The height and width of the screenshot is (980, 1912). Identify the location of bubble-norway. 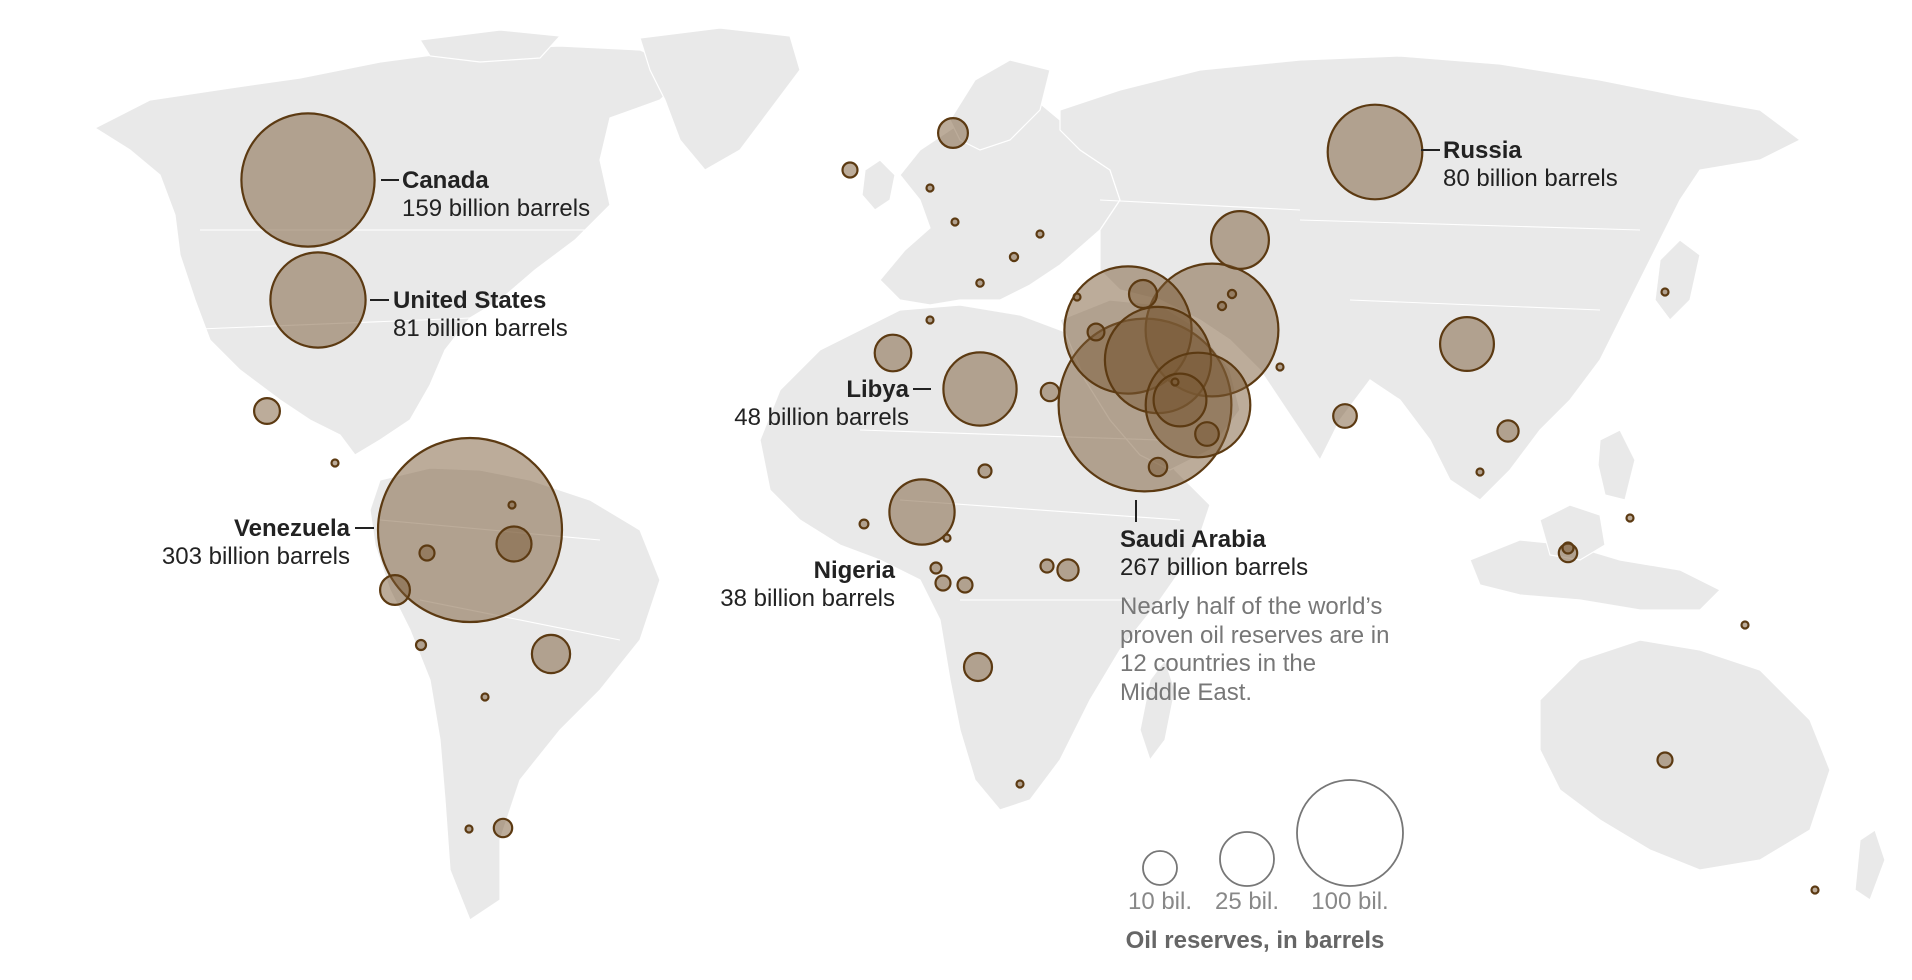
(952, 132).